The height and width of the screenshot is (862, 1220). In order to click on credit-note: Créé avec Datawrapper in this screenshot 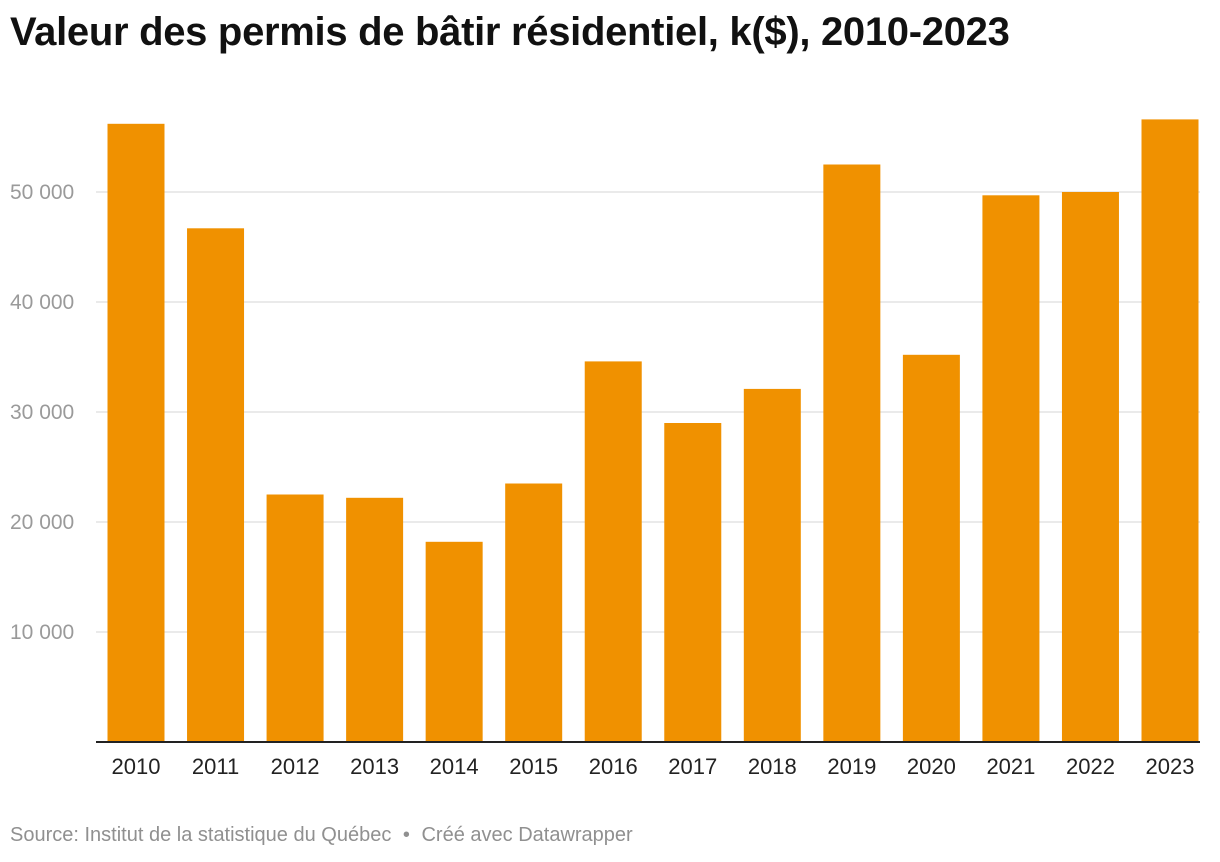, I will do `click(527, 835)`.